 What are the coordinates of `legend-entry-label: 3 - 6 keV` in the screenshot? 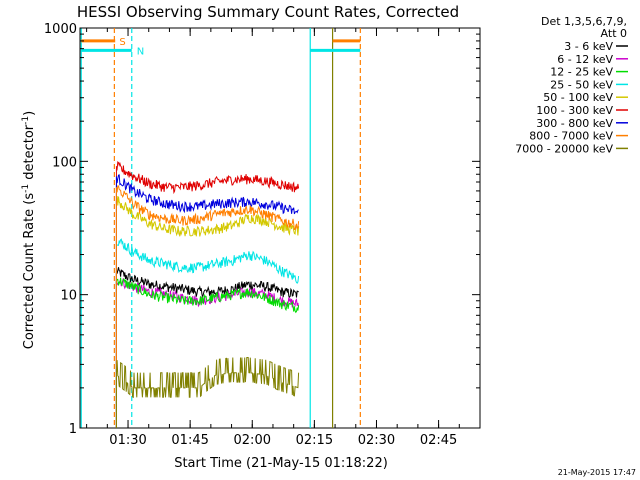 It's located at (588, 46).